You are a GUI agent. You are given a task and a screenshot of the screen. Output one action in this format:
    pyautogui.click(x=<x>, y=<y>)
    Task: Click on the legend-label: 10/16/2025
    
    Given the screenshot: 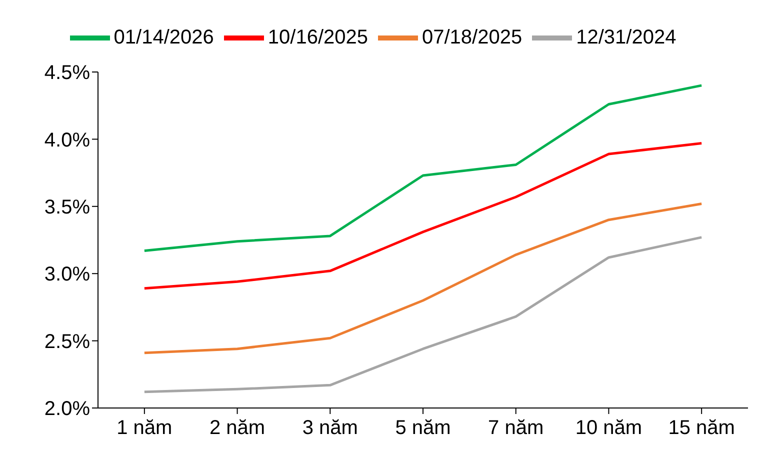 What is the action you would take?
    pyautogui.click(x=318, y=37)
    